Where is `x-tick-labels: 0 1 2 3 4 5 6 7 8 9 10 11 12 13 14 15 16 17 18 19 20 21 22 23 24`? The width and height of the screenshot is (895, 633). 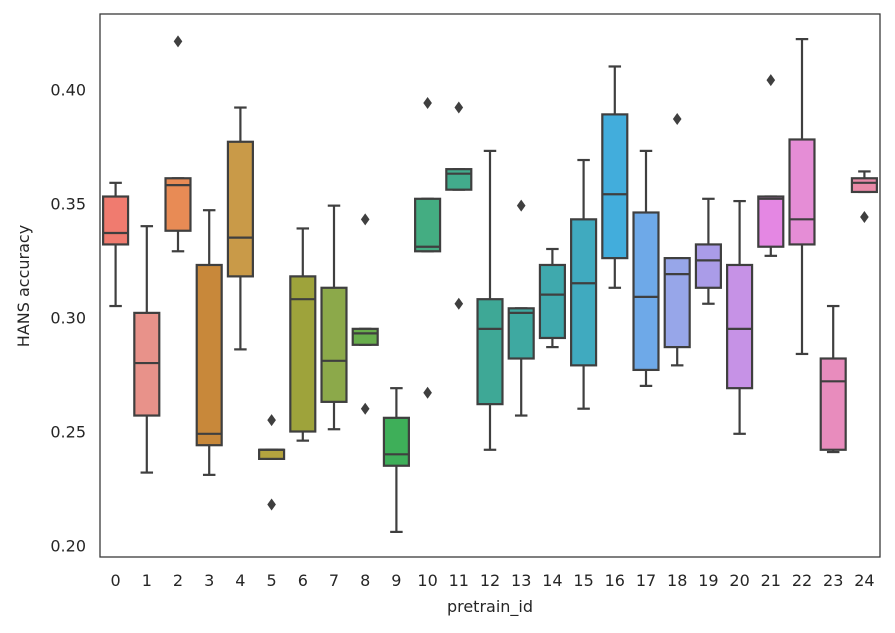
x-tick-labels: 0 1 2 3 4 5 6 7 8 9 10 11 12 13 14 15 16 17 18 19 20 21 22 23 24 is located at coordinates (493, 580).